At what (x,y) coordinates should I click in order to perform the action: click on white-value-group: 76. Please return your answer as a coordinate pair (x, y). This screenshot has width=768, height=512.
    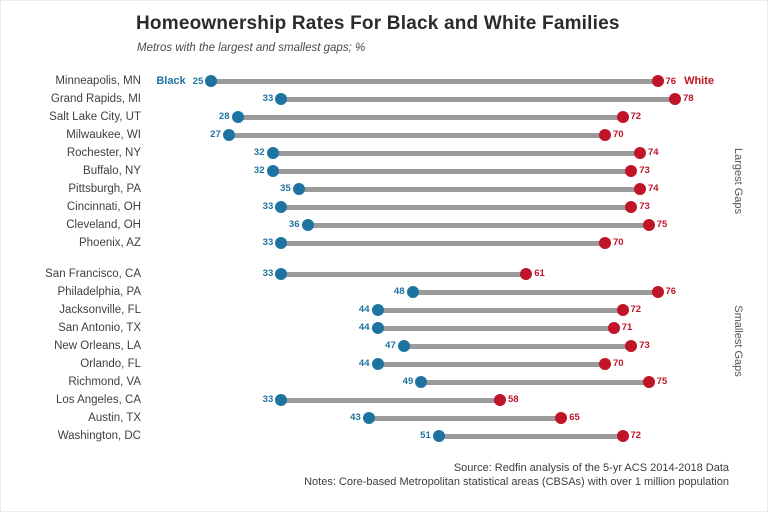
    Looking at the image, I should click on (706, 292).